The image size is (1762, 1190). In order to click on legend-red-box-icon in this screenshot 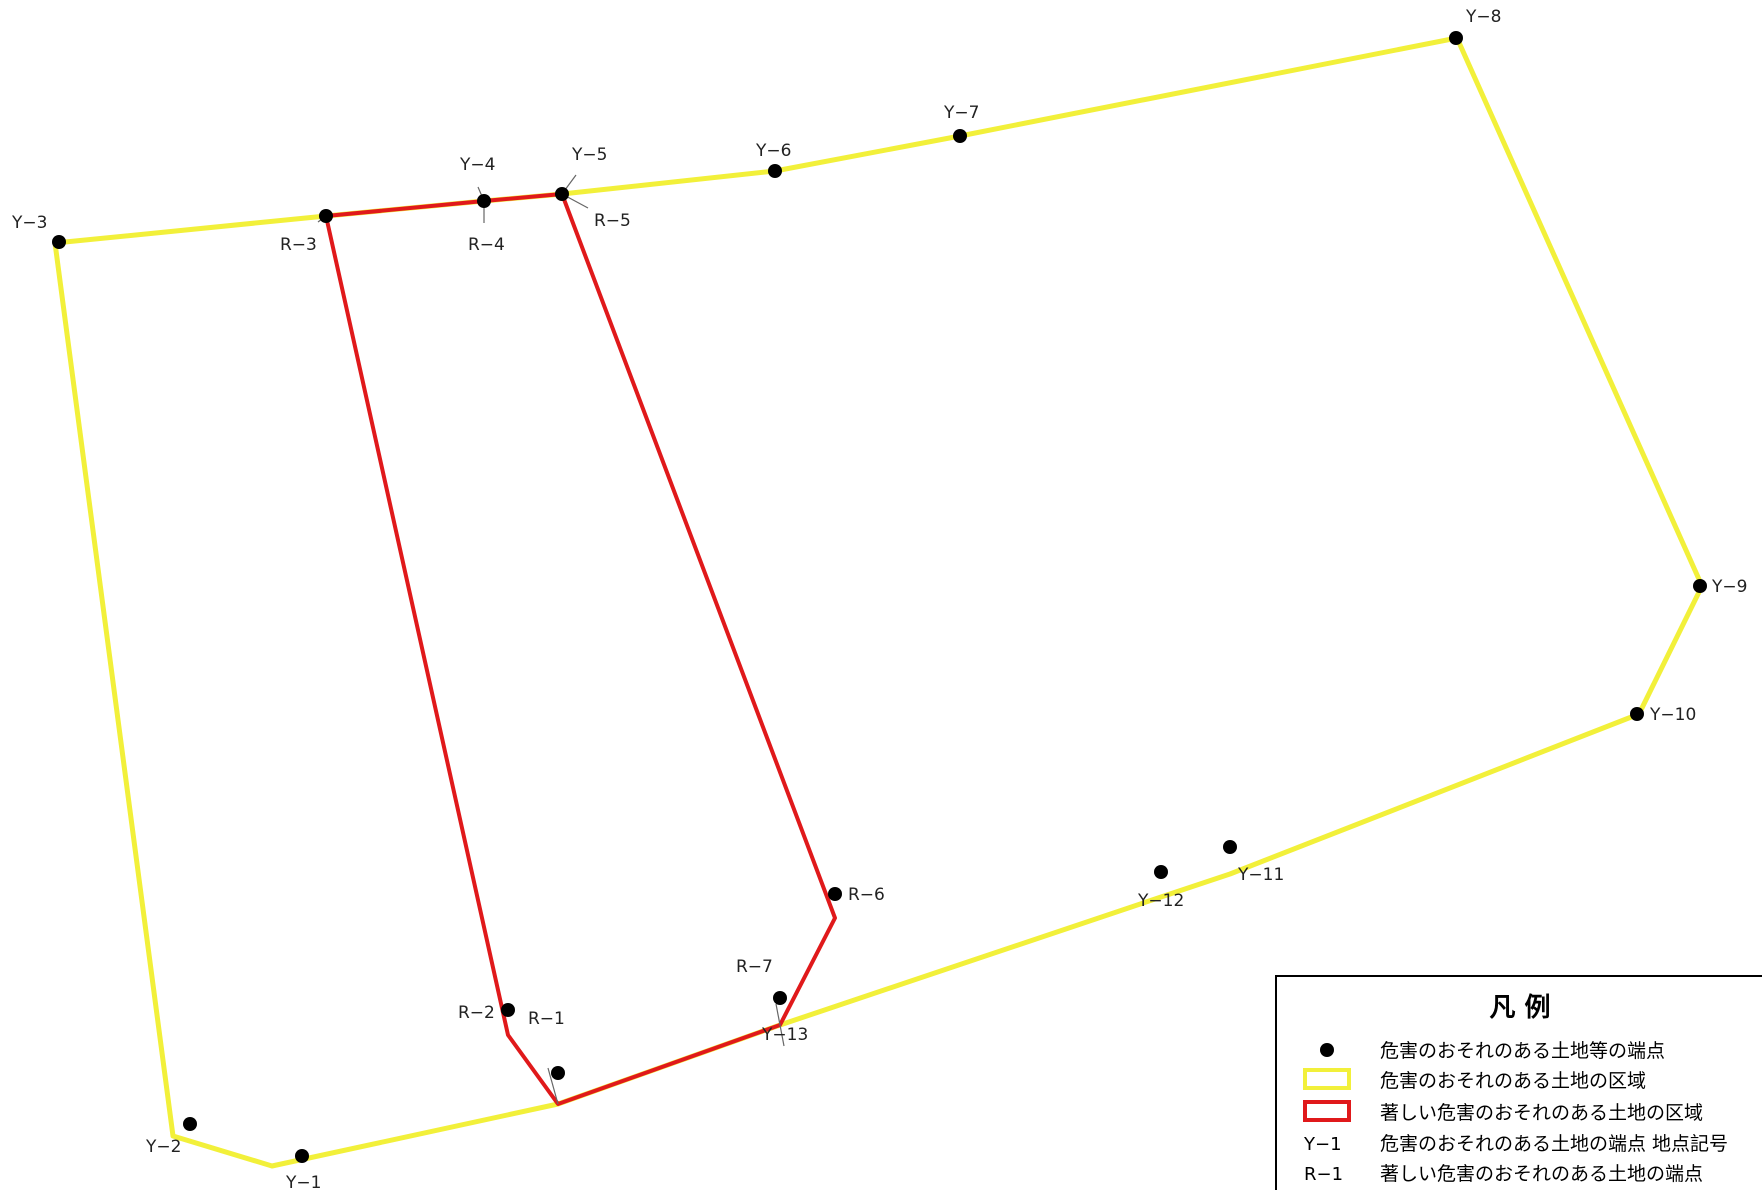, I will do `click(1327, 1111)`.